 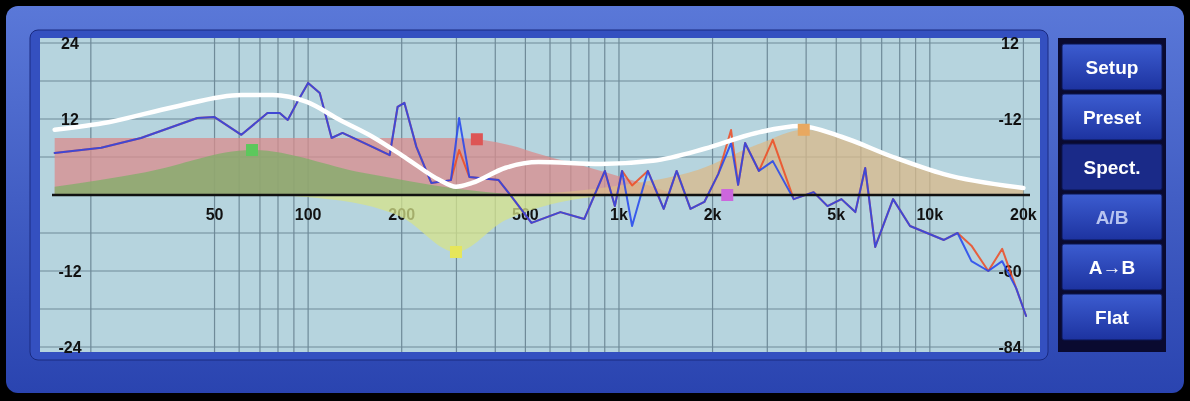 What do you see at coordinates (1010, 119) in the screenshot?
I see `y2-tick-label: -12` at bounding box center [1010, 119].